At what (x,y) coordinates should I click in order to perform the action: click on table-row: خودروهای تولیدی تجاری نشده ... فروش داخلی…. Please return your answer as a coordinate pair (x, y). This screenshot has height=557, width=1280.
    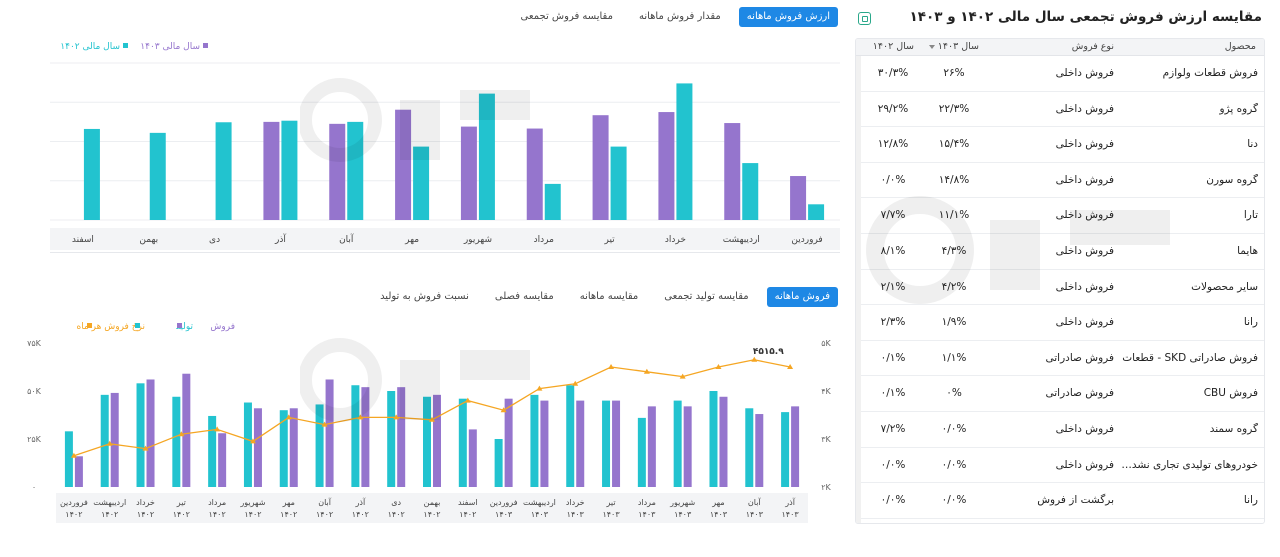
    Looking at the image, I should click on (1060, 466).